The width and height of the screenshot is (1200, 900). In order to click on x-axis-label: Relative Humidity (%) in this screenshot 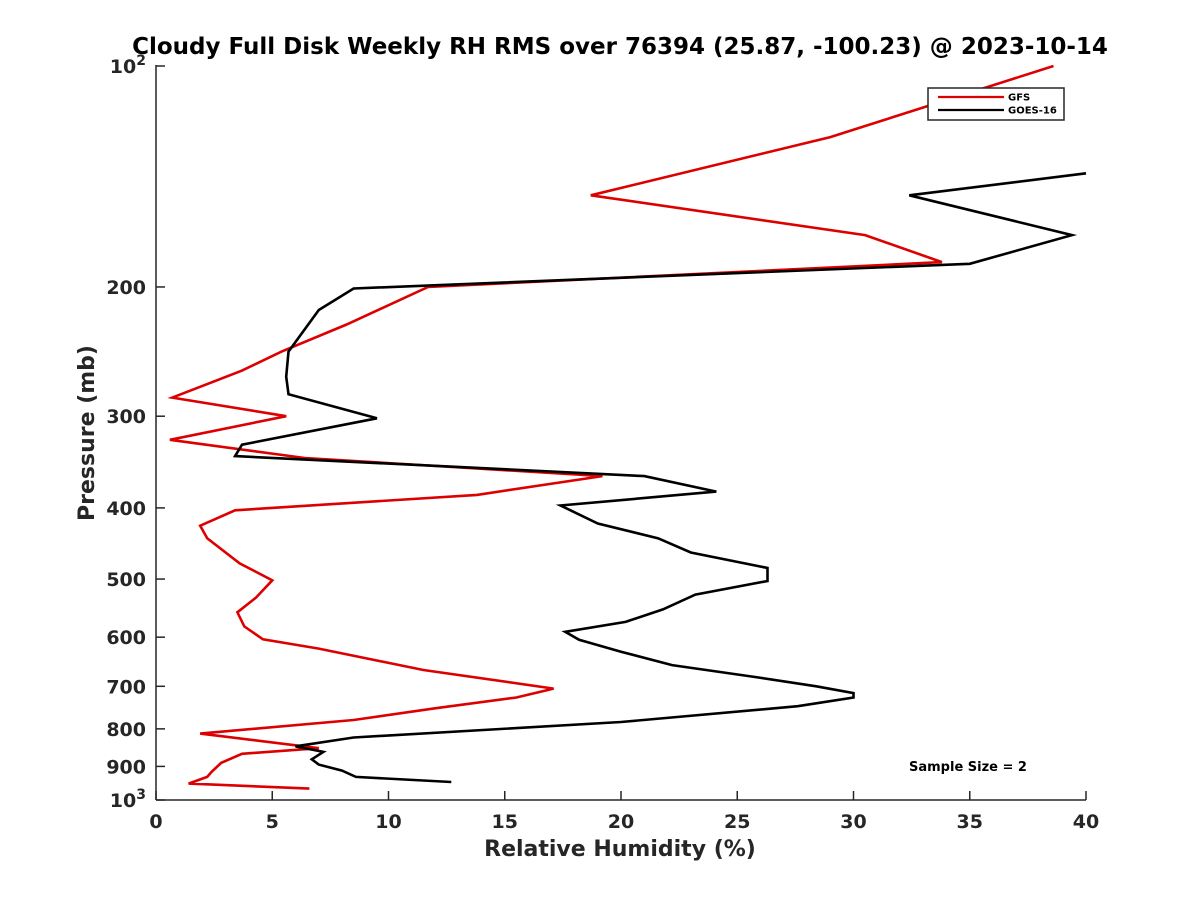, I will do `click(620, 849)`.